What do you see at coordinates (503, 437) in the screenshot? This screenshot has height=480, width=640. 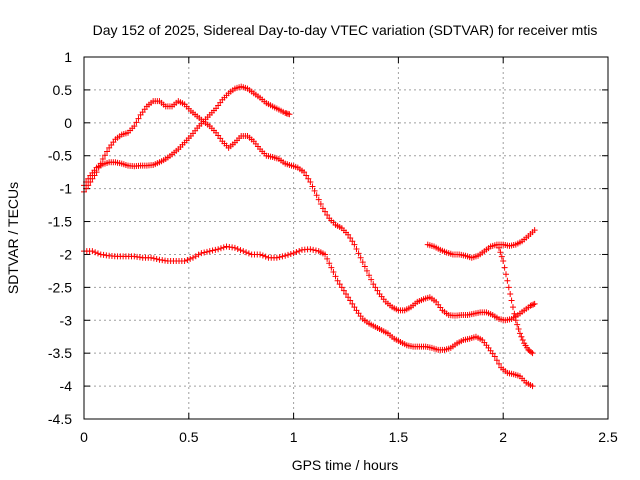 I see `x-tick-label: 2` at bounding box center [503, 437].